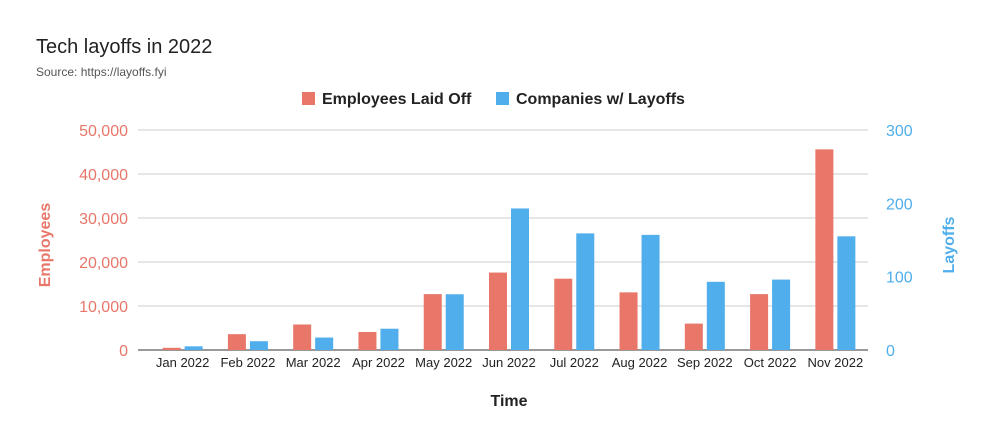 This screenshot has height=448, width=1000. I want to click on y-left-tick-label: 20,000, so click(103, 263).